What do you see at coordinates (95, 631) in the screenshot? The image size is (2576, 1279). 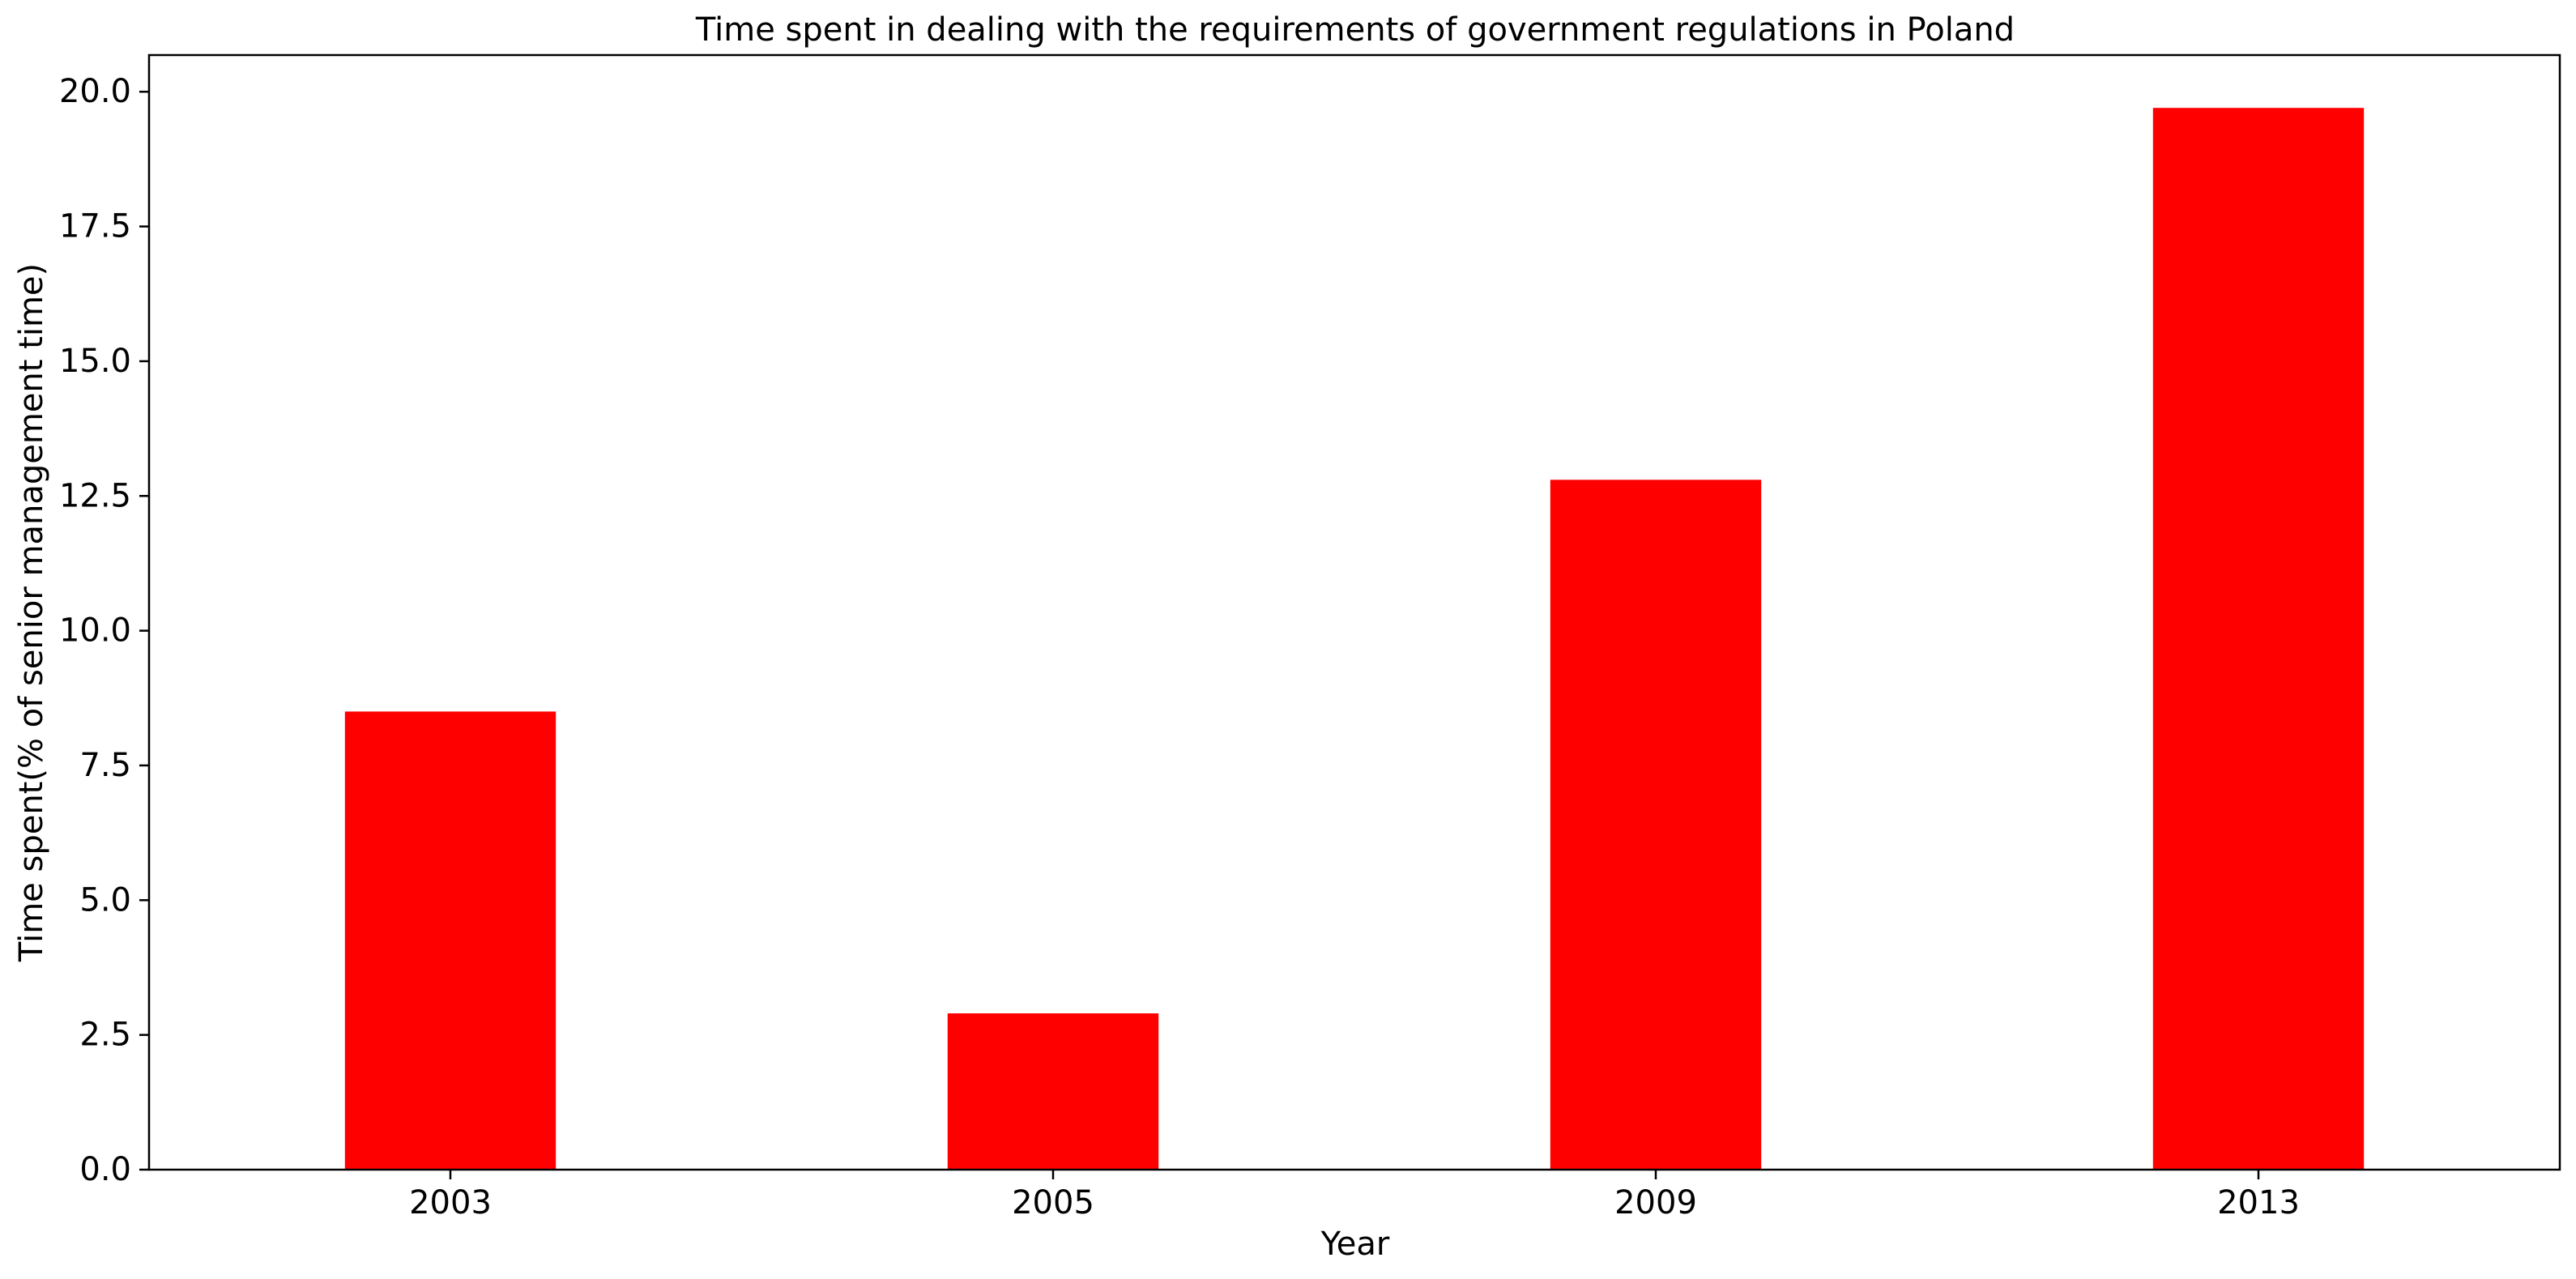 I see `y-tick-label: 10.0` at bounding box center [95, 631].